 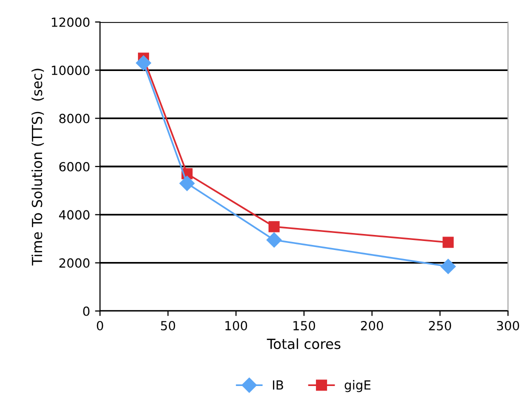 I want to click on y-tick-label: 12000, so click(x=71, y=22).